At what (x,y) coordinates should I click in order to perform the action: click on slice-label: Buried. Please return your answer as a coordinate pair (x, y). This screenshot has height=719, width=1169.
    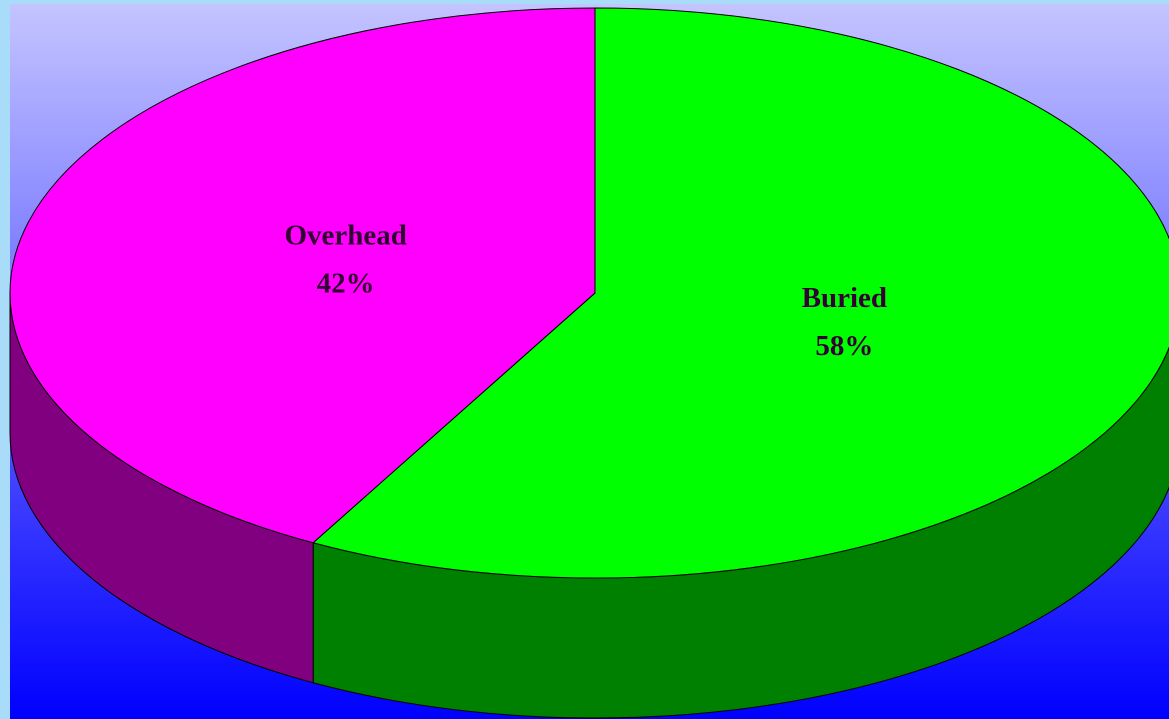
    Looking at the image, I should click on (844, 298).